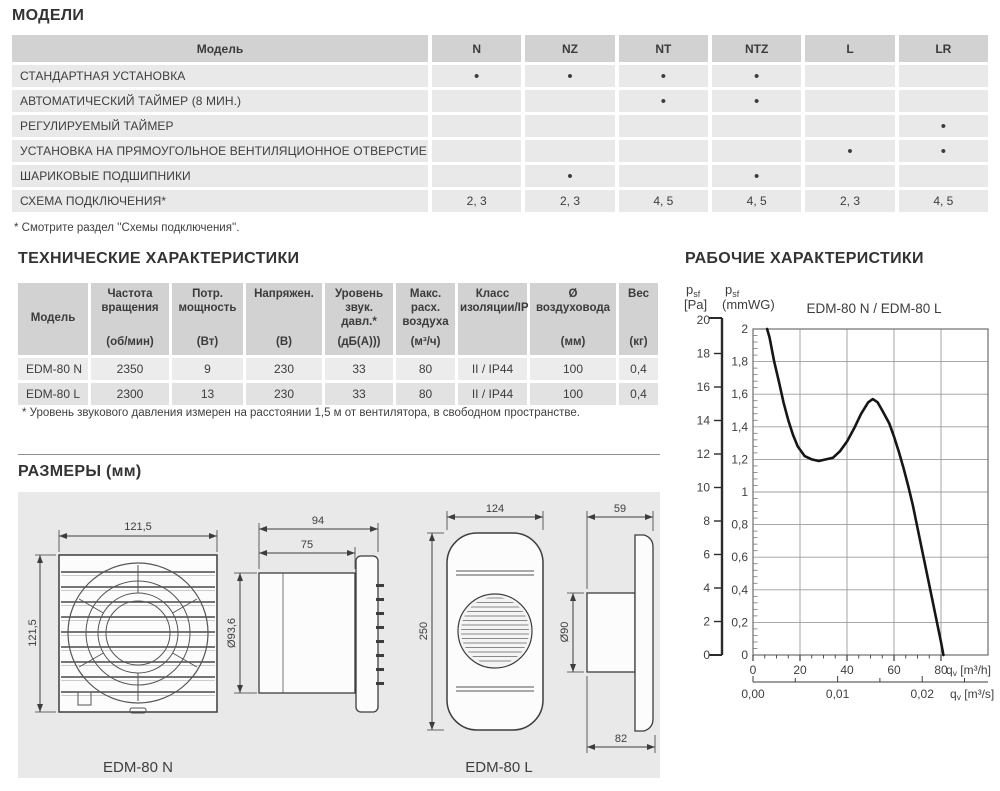 The width and height of the screenshot is (1000, 791). I want to click on models-col-header: N, so click(477, 48).